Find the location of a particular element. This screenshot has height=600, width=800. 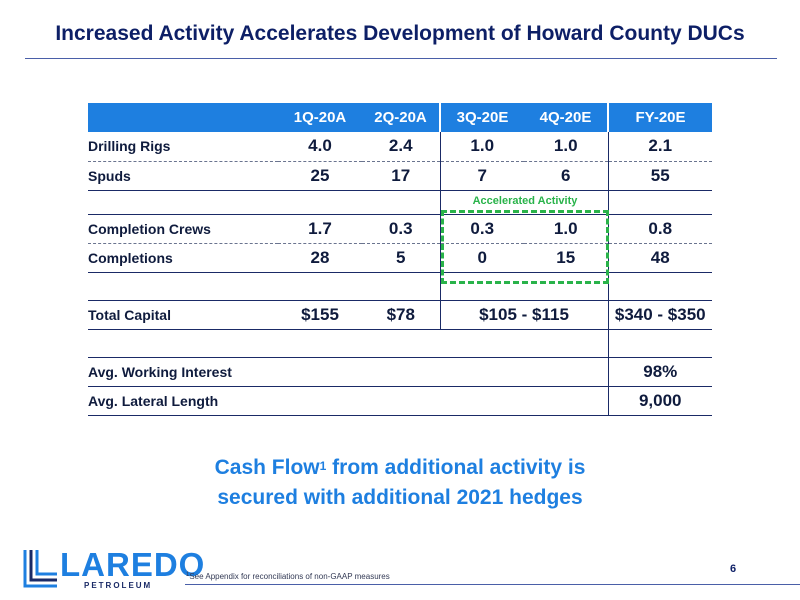

logo-subtitle: PETROLEUM is located at coordinates (118, 585).